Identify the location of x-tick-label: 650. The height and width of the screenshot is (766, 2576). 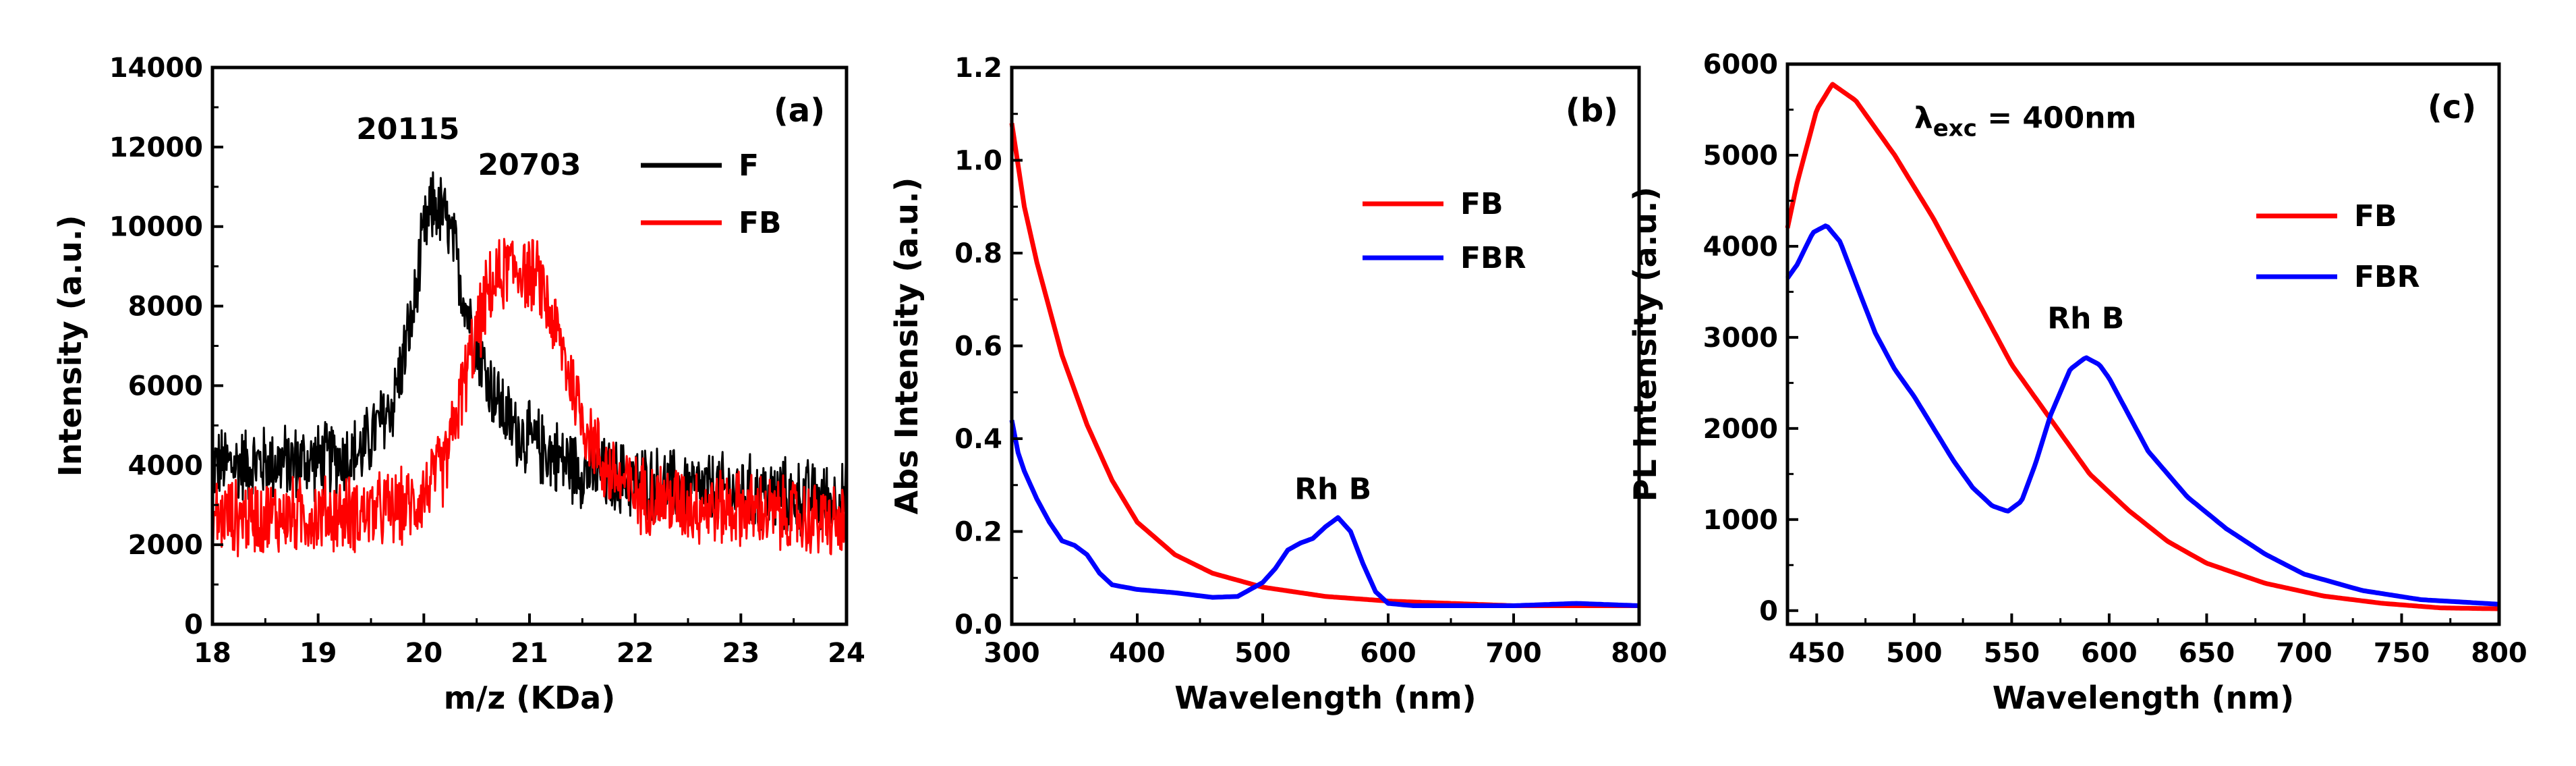
(2207, 653).